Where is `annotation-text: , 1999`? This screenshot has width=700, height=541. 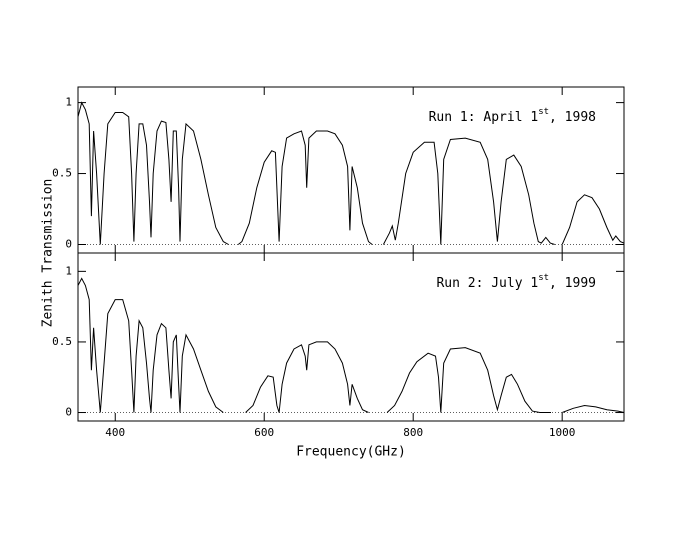
annotation-text: , 1999 is located at coordinates (572, 283).